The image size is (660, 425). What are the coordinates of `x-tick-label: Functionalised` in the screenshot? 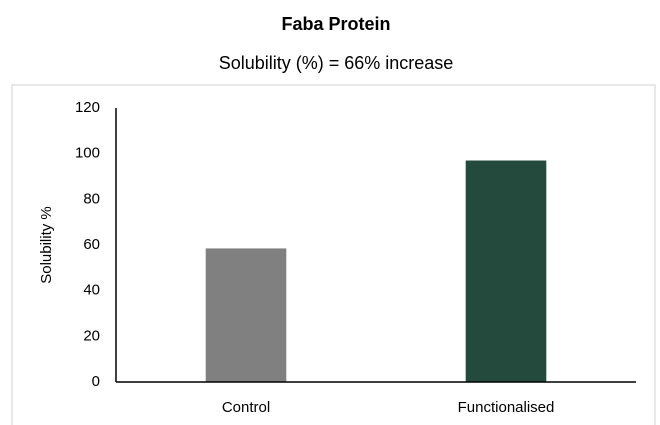 It's located at (506, 407).